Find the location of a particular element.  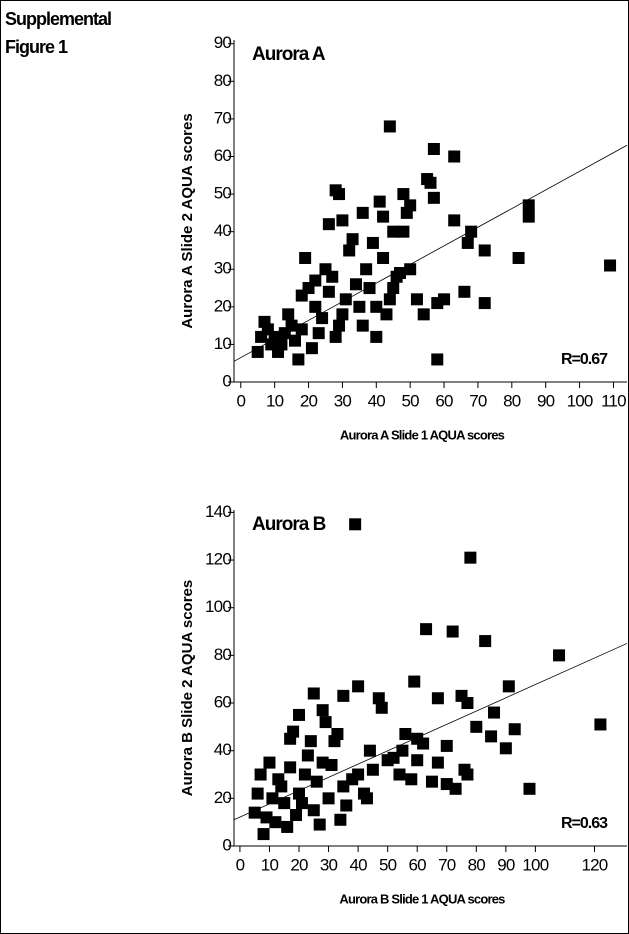

x-tick-label: 100 is located at coordinates (535, 864).